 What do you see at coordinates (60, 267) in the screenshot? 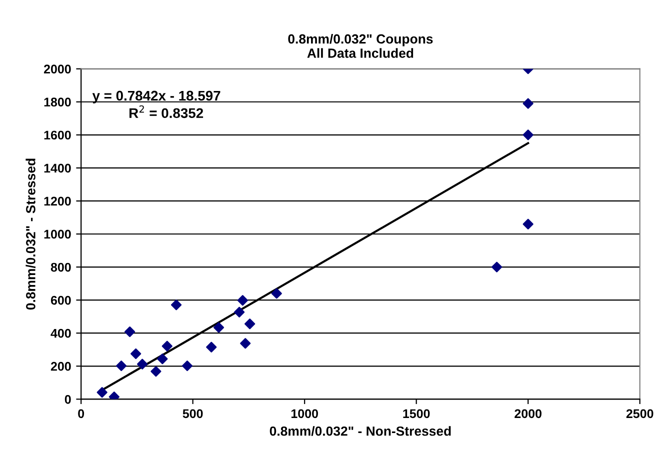
I see `y-tick-label: 800` at bounding box center [60, 267].